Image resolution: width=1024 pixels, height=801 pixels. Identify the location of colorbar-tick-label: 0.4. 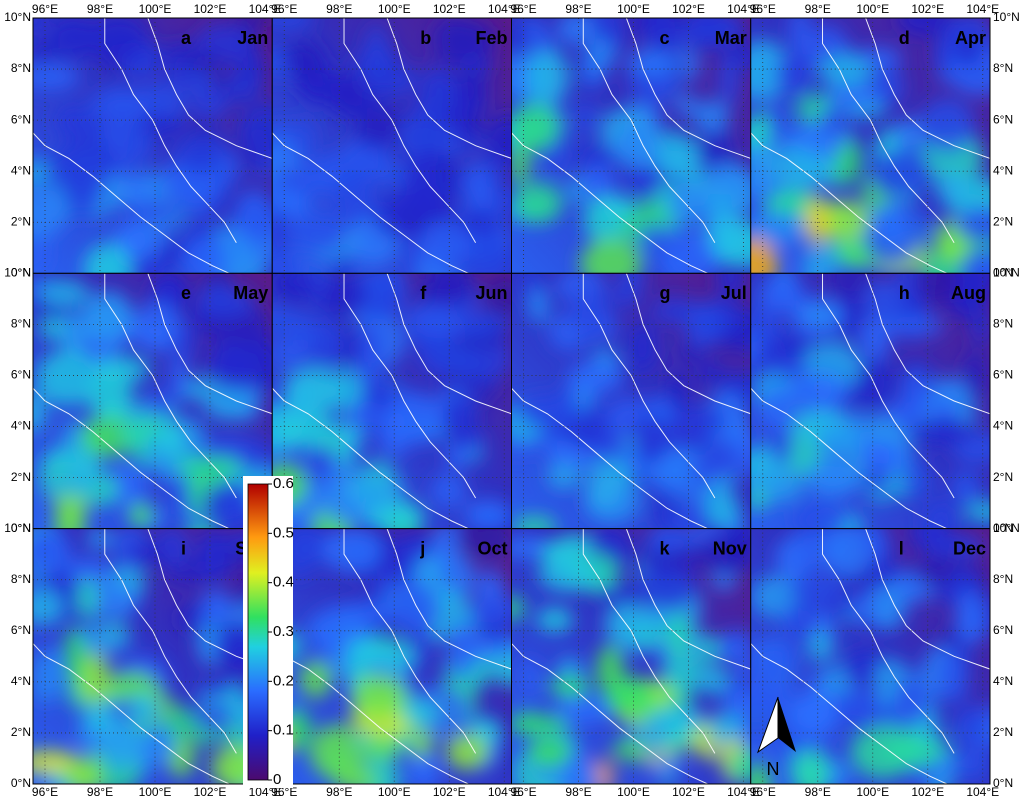
(283, 582).